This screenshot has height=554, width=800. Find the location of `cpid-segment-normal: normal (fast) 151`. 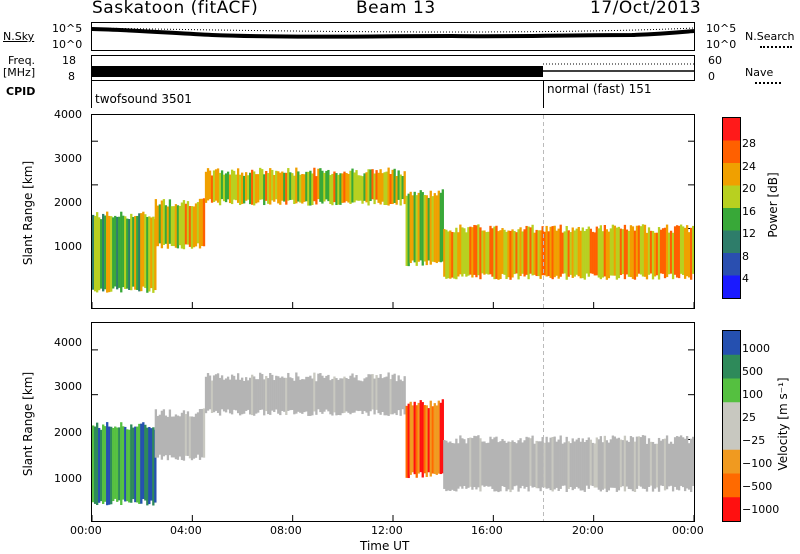

cpid-segment-normal: normal (fast) 151 is located at coordinates (599, 89).